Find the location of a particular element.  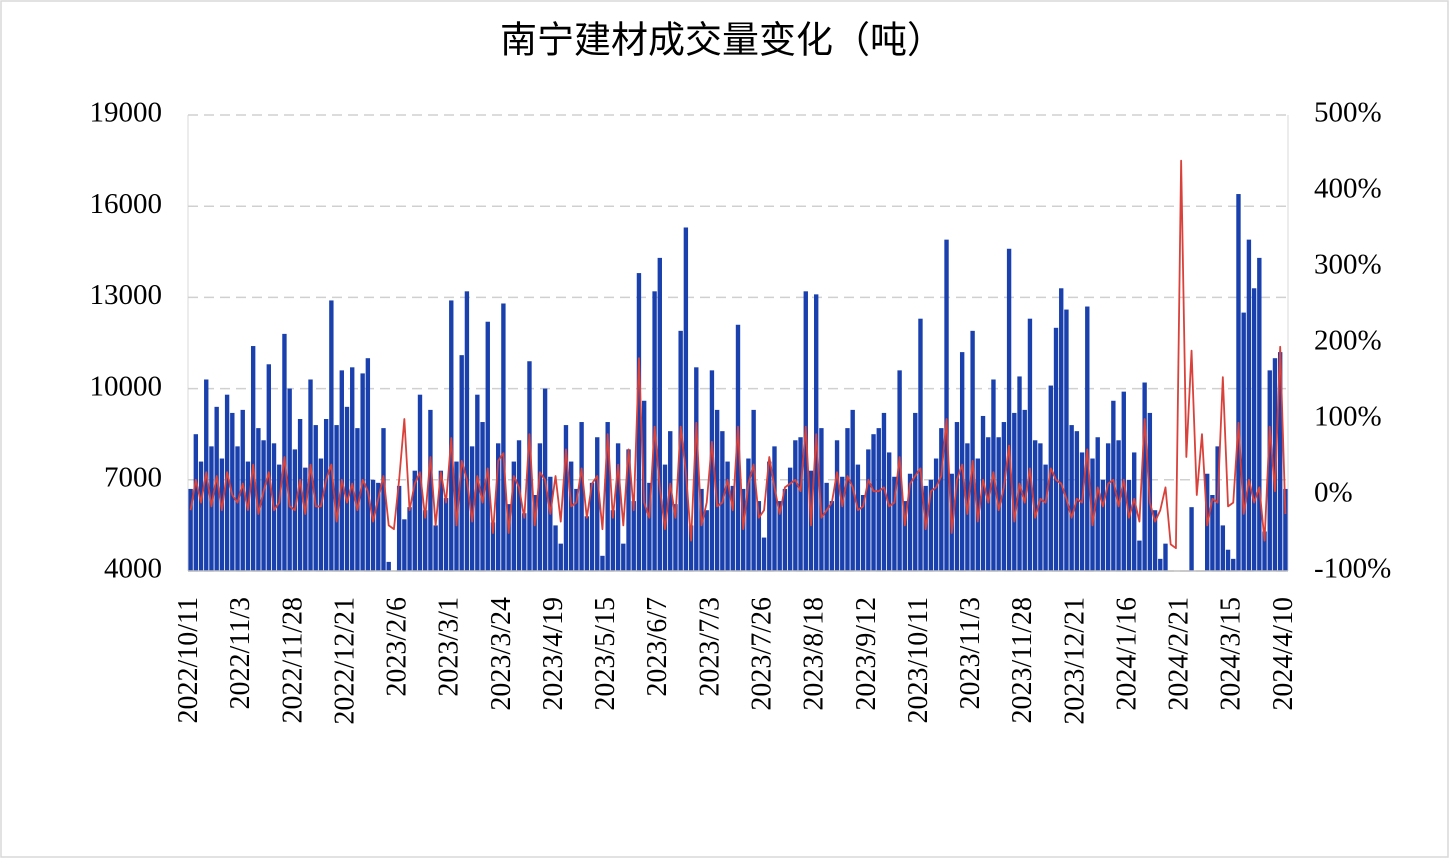

x-tick-label: 2023/9/12 is located at coordinates (866, 654).